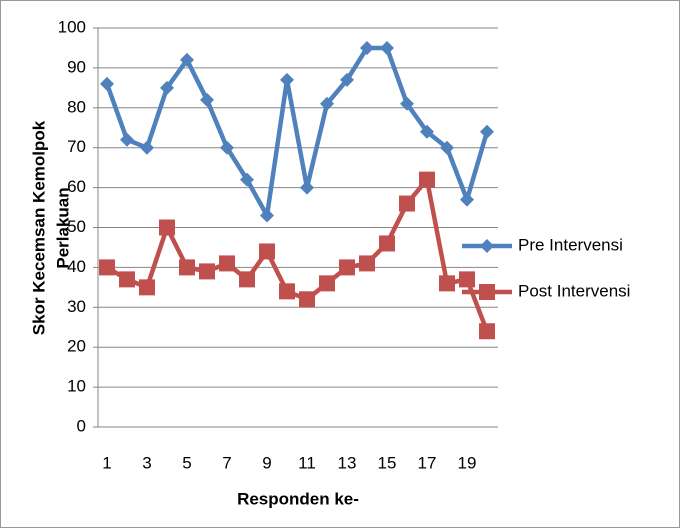 Image resolution: width=680 pixels, height=528 pixels. I want to click on y-axis-title-line: Skor Kecemsan Kemolpok, so click(38, 227).